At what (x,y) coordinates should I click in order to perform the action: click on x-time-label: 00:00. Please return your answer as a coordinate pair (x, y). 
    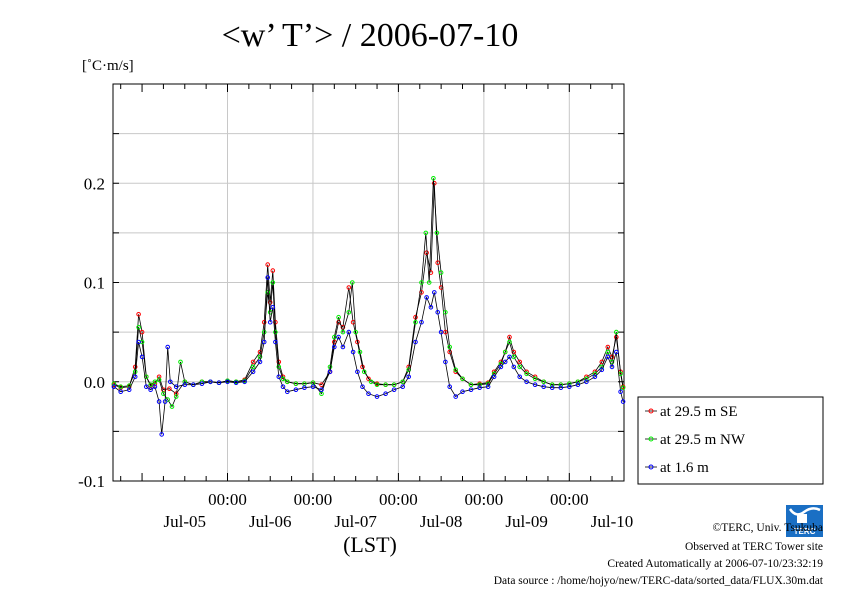
    Looking at the image, I should click on (483, 499).